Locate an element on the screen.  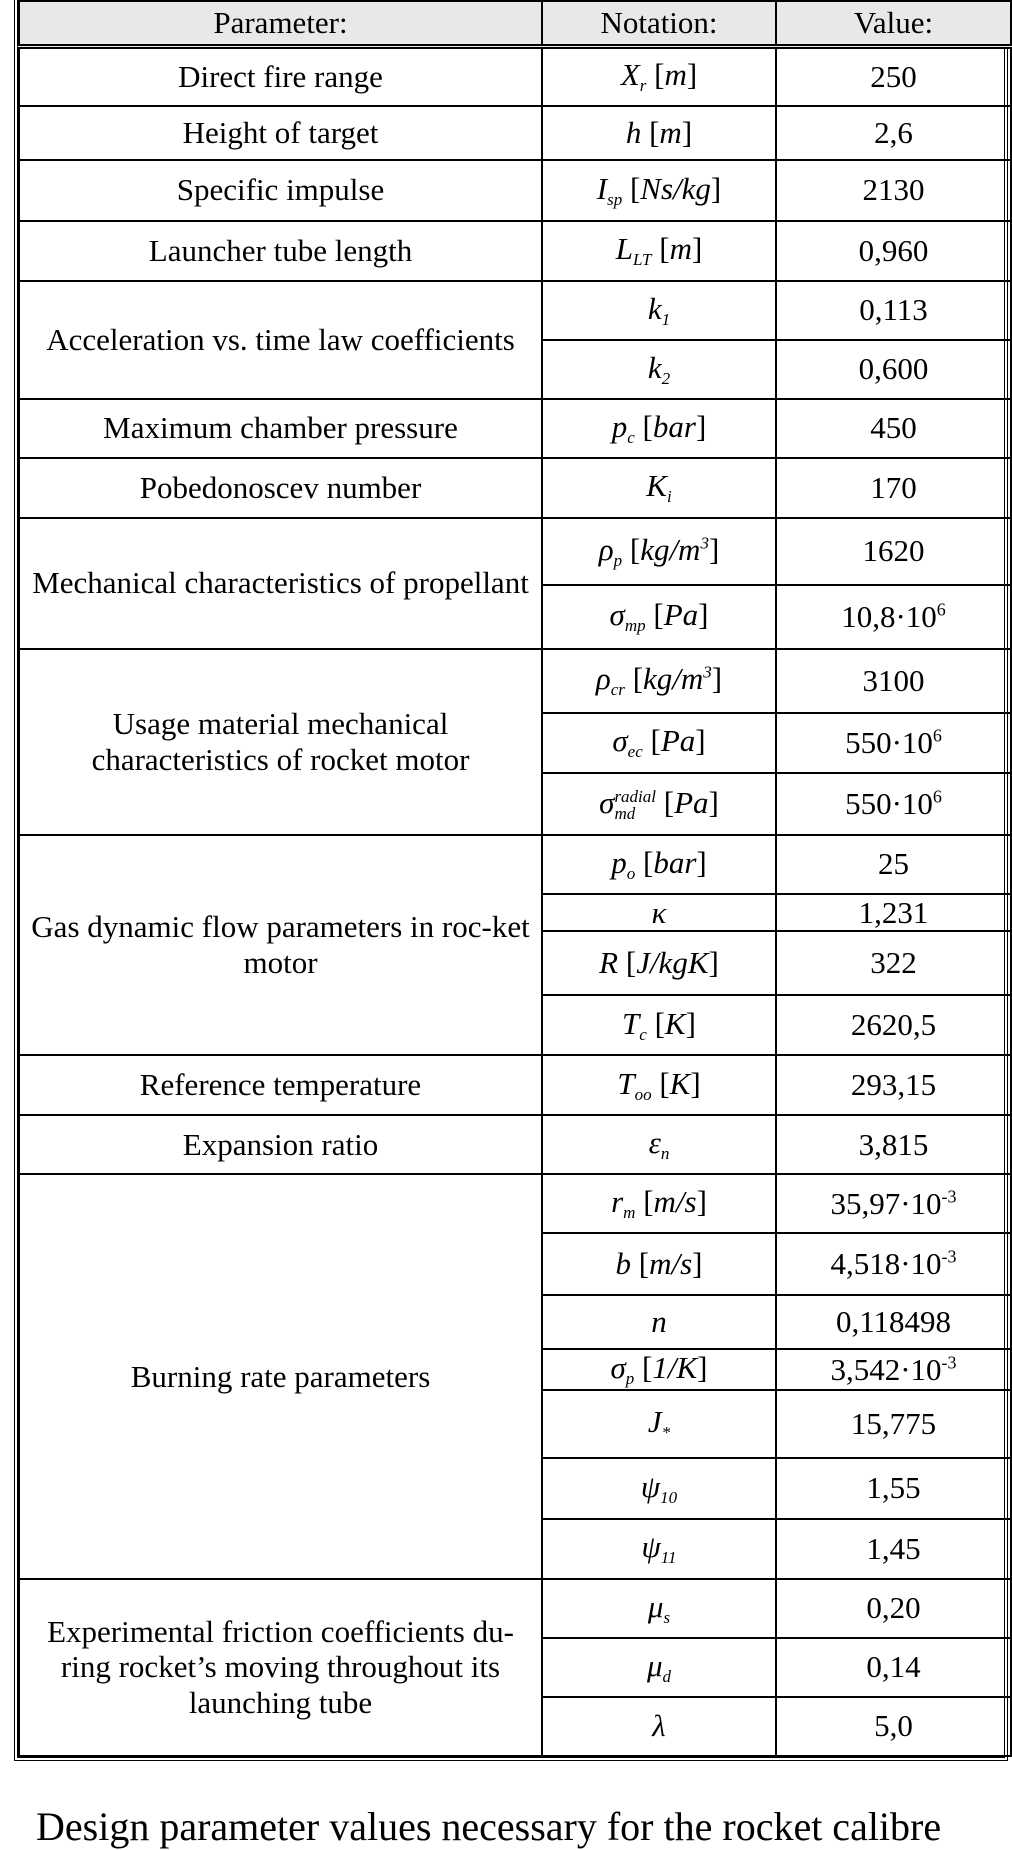
sup-sub: radial md is located at coordinates (635, 805).